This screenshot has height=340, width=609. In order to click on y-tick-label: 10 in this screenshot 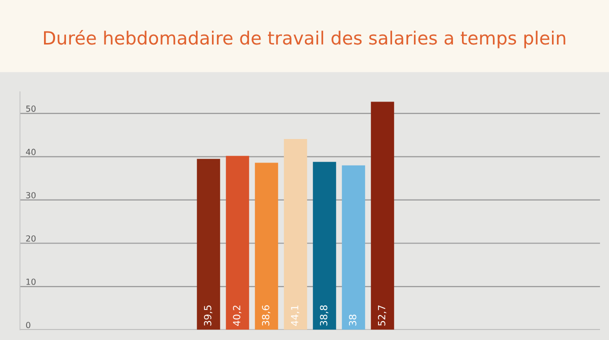, I will do `click(31, 281)`.